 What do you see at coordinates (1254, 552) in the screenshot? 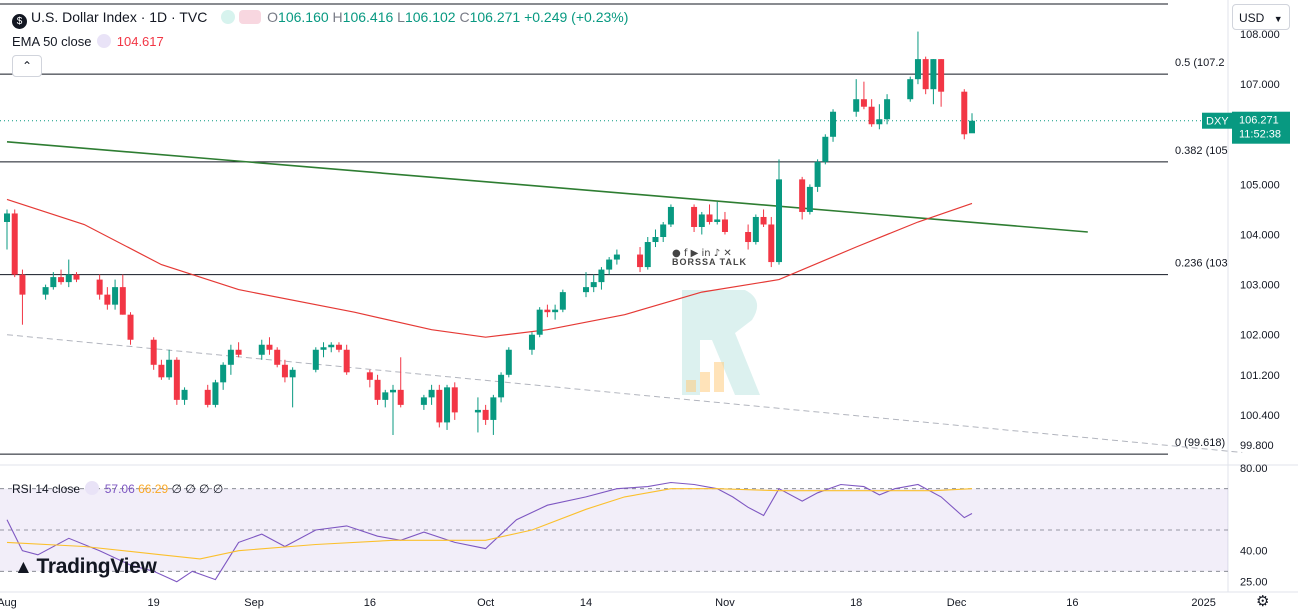
I see `rsi-tick-label: 40.00` at bounding box center [1254, 552].